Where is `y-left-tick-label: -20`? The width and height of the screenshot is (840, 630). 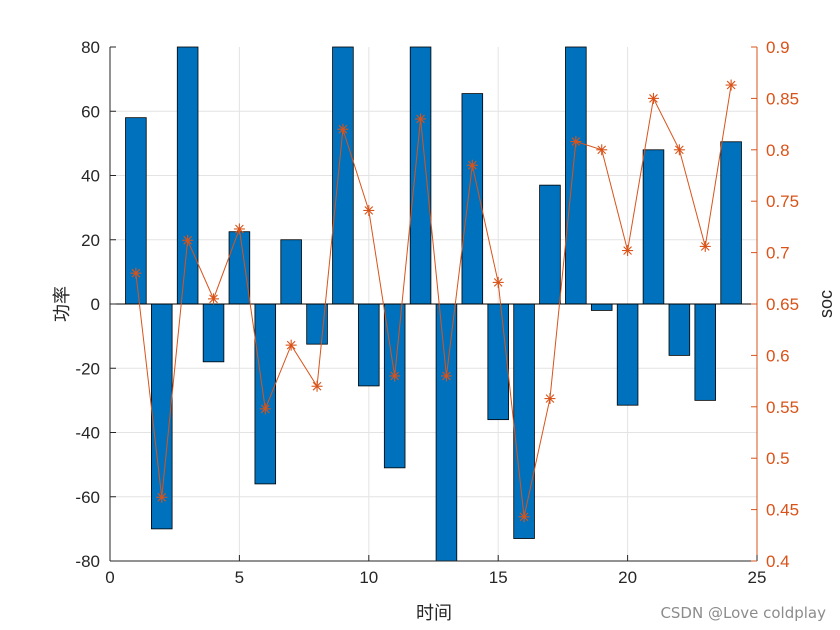 y-left-tick-label: -20 is located at coordinates (87, 368).